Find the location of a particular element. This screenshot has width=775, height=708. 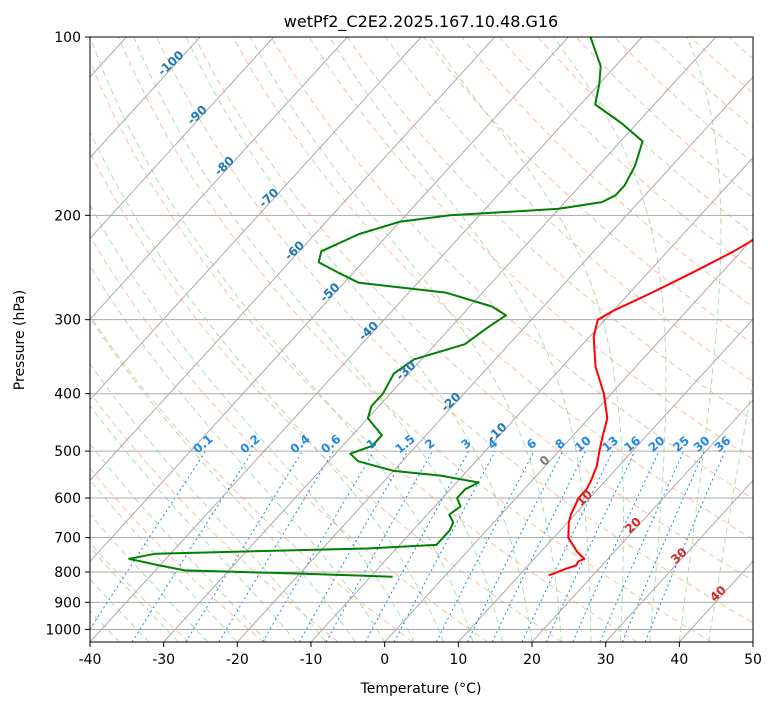

x-tick-label: 10 is located at coordinates (458, 660).